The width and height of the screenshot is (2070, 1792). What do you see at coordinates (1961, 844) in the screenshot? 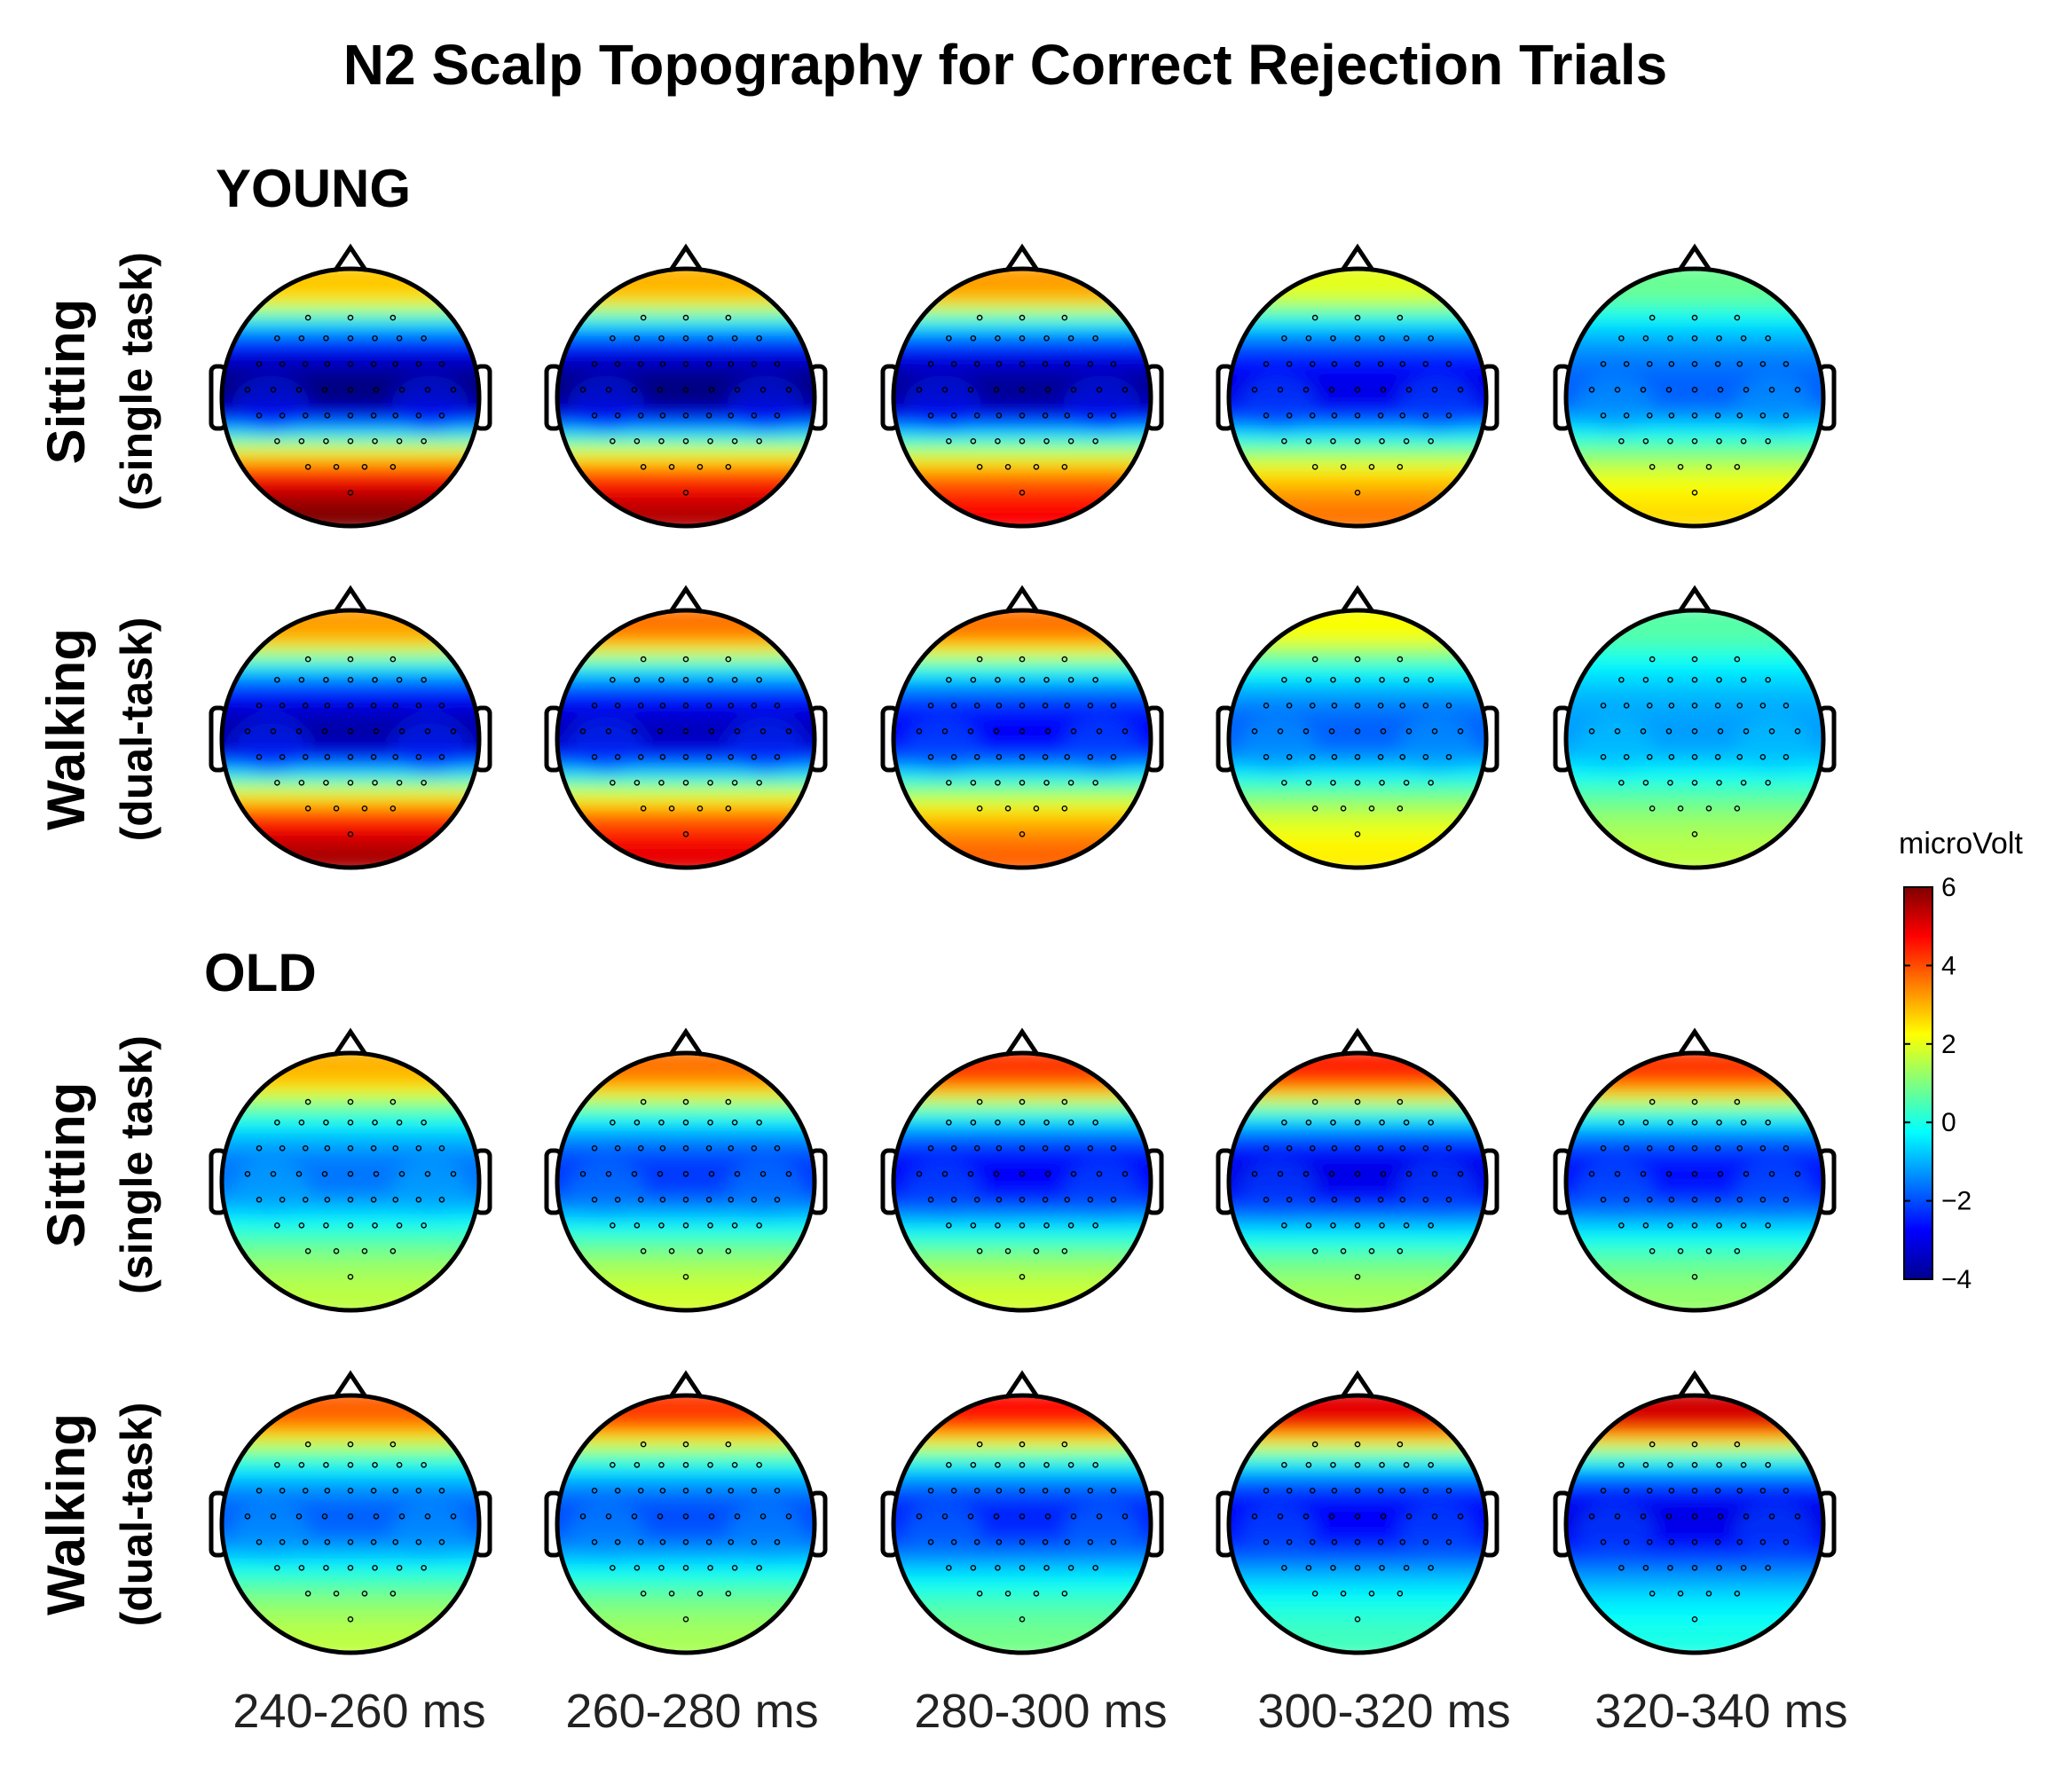
I see `colorbar-label: microVolt` at bounding box center [1961, 844].